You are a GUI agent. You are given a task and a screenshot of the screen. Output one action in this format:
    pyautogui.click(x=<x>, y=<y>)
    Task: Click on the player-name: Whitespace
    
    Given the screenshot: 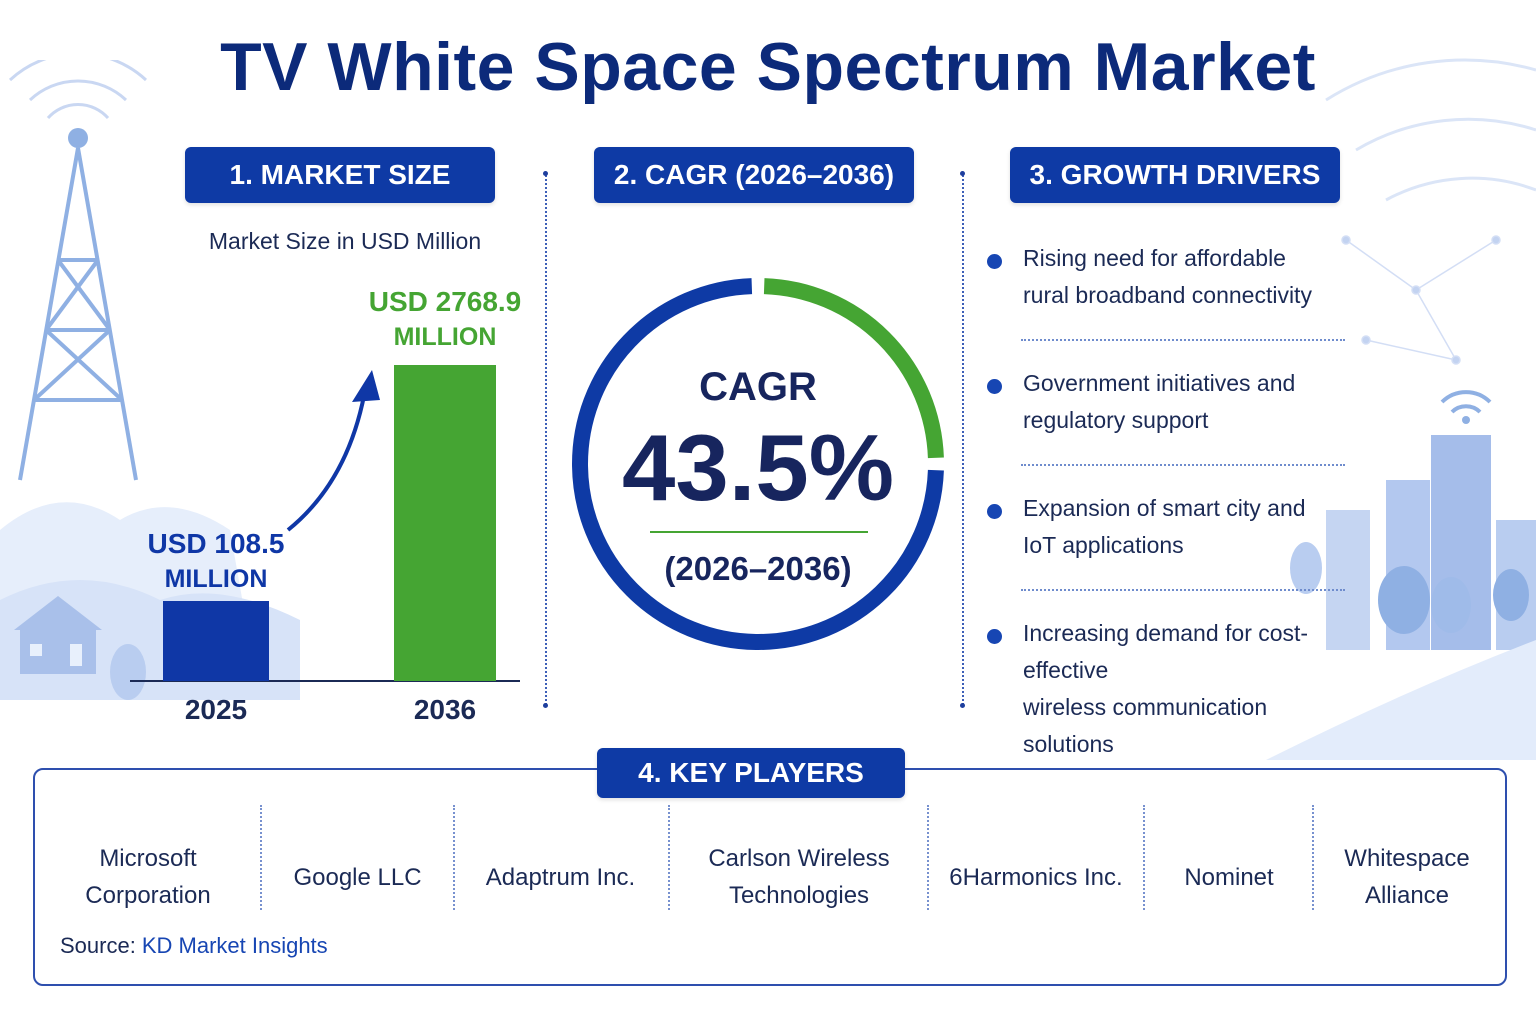 What is the action you would take?
    pyautogui.click(x=1407, y=858)
    